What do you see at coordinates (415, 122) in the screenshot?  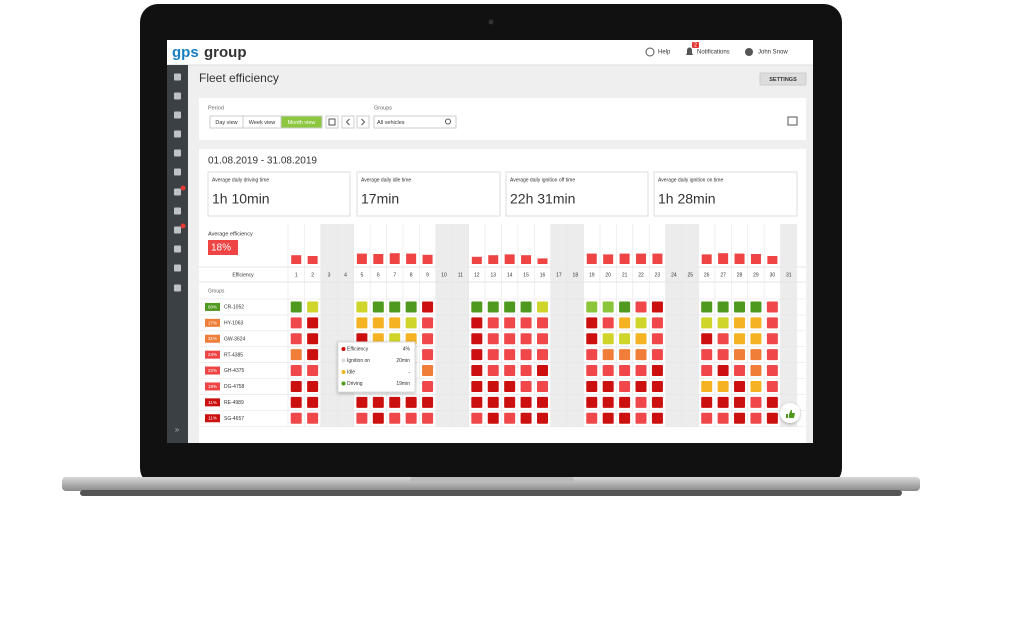 I see `groups-select` at bounding box center [415, 122].